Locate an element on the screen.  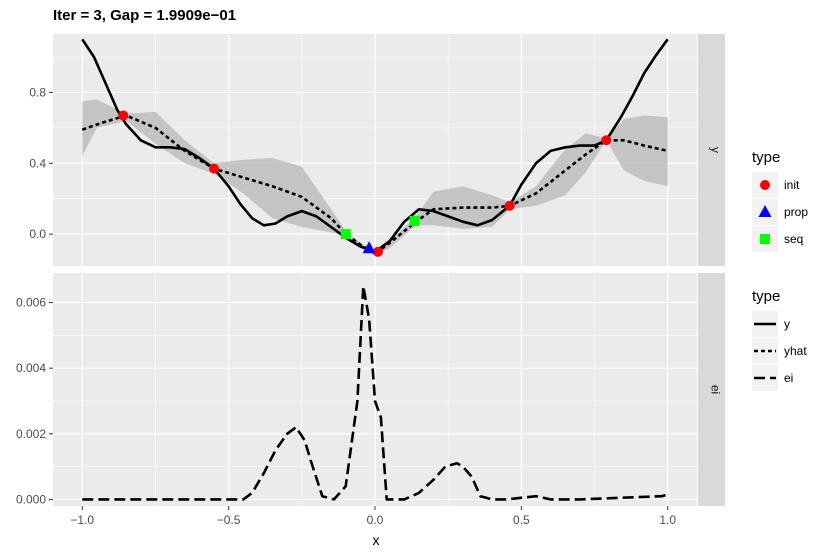
legend-label-ei: ei is located at coordinates (788, 378).